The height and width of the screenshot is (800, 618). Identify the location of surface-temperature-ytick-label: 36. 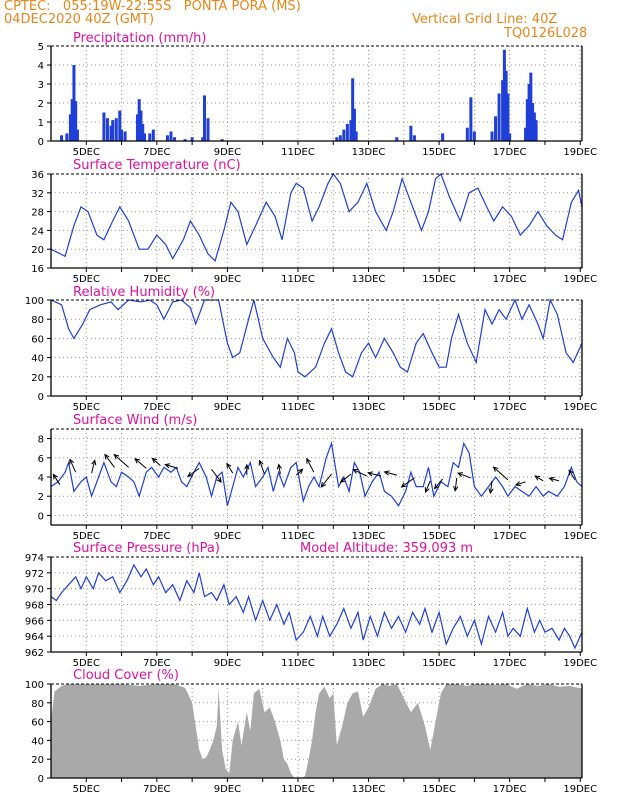
(37, 175).